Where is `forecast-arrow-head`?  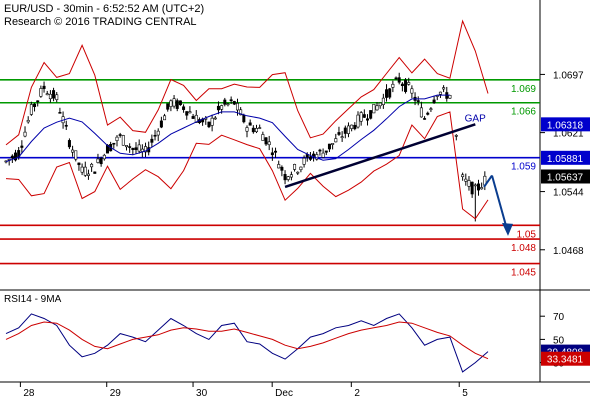
forecast-arrow-head is located at coordinates (507, 229).